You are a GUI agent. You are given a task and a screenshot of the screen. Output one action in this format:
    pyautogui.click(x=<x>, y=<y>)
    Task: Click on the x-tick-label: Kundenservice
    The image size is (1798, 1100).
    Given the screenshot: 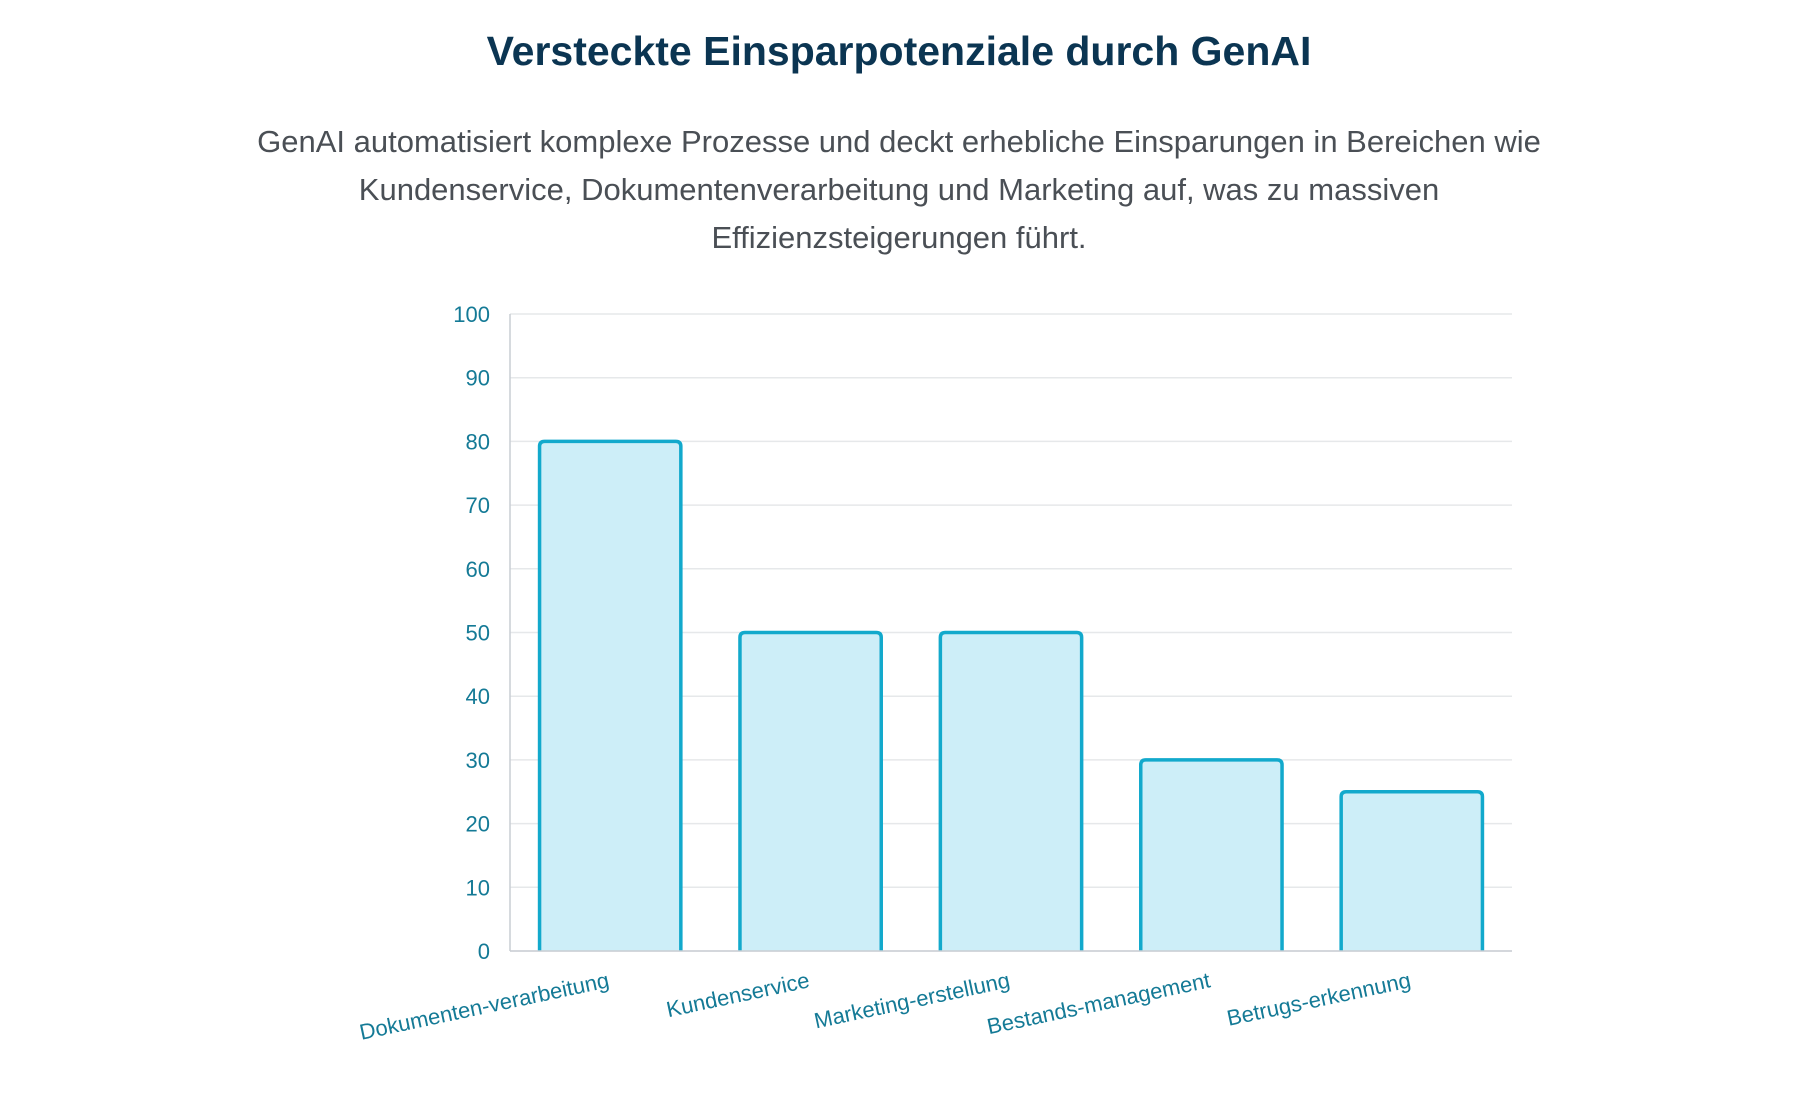 What is the action you would take?
    pyautogui.click(x=738, y=994)
    